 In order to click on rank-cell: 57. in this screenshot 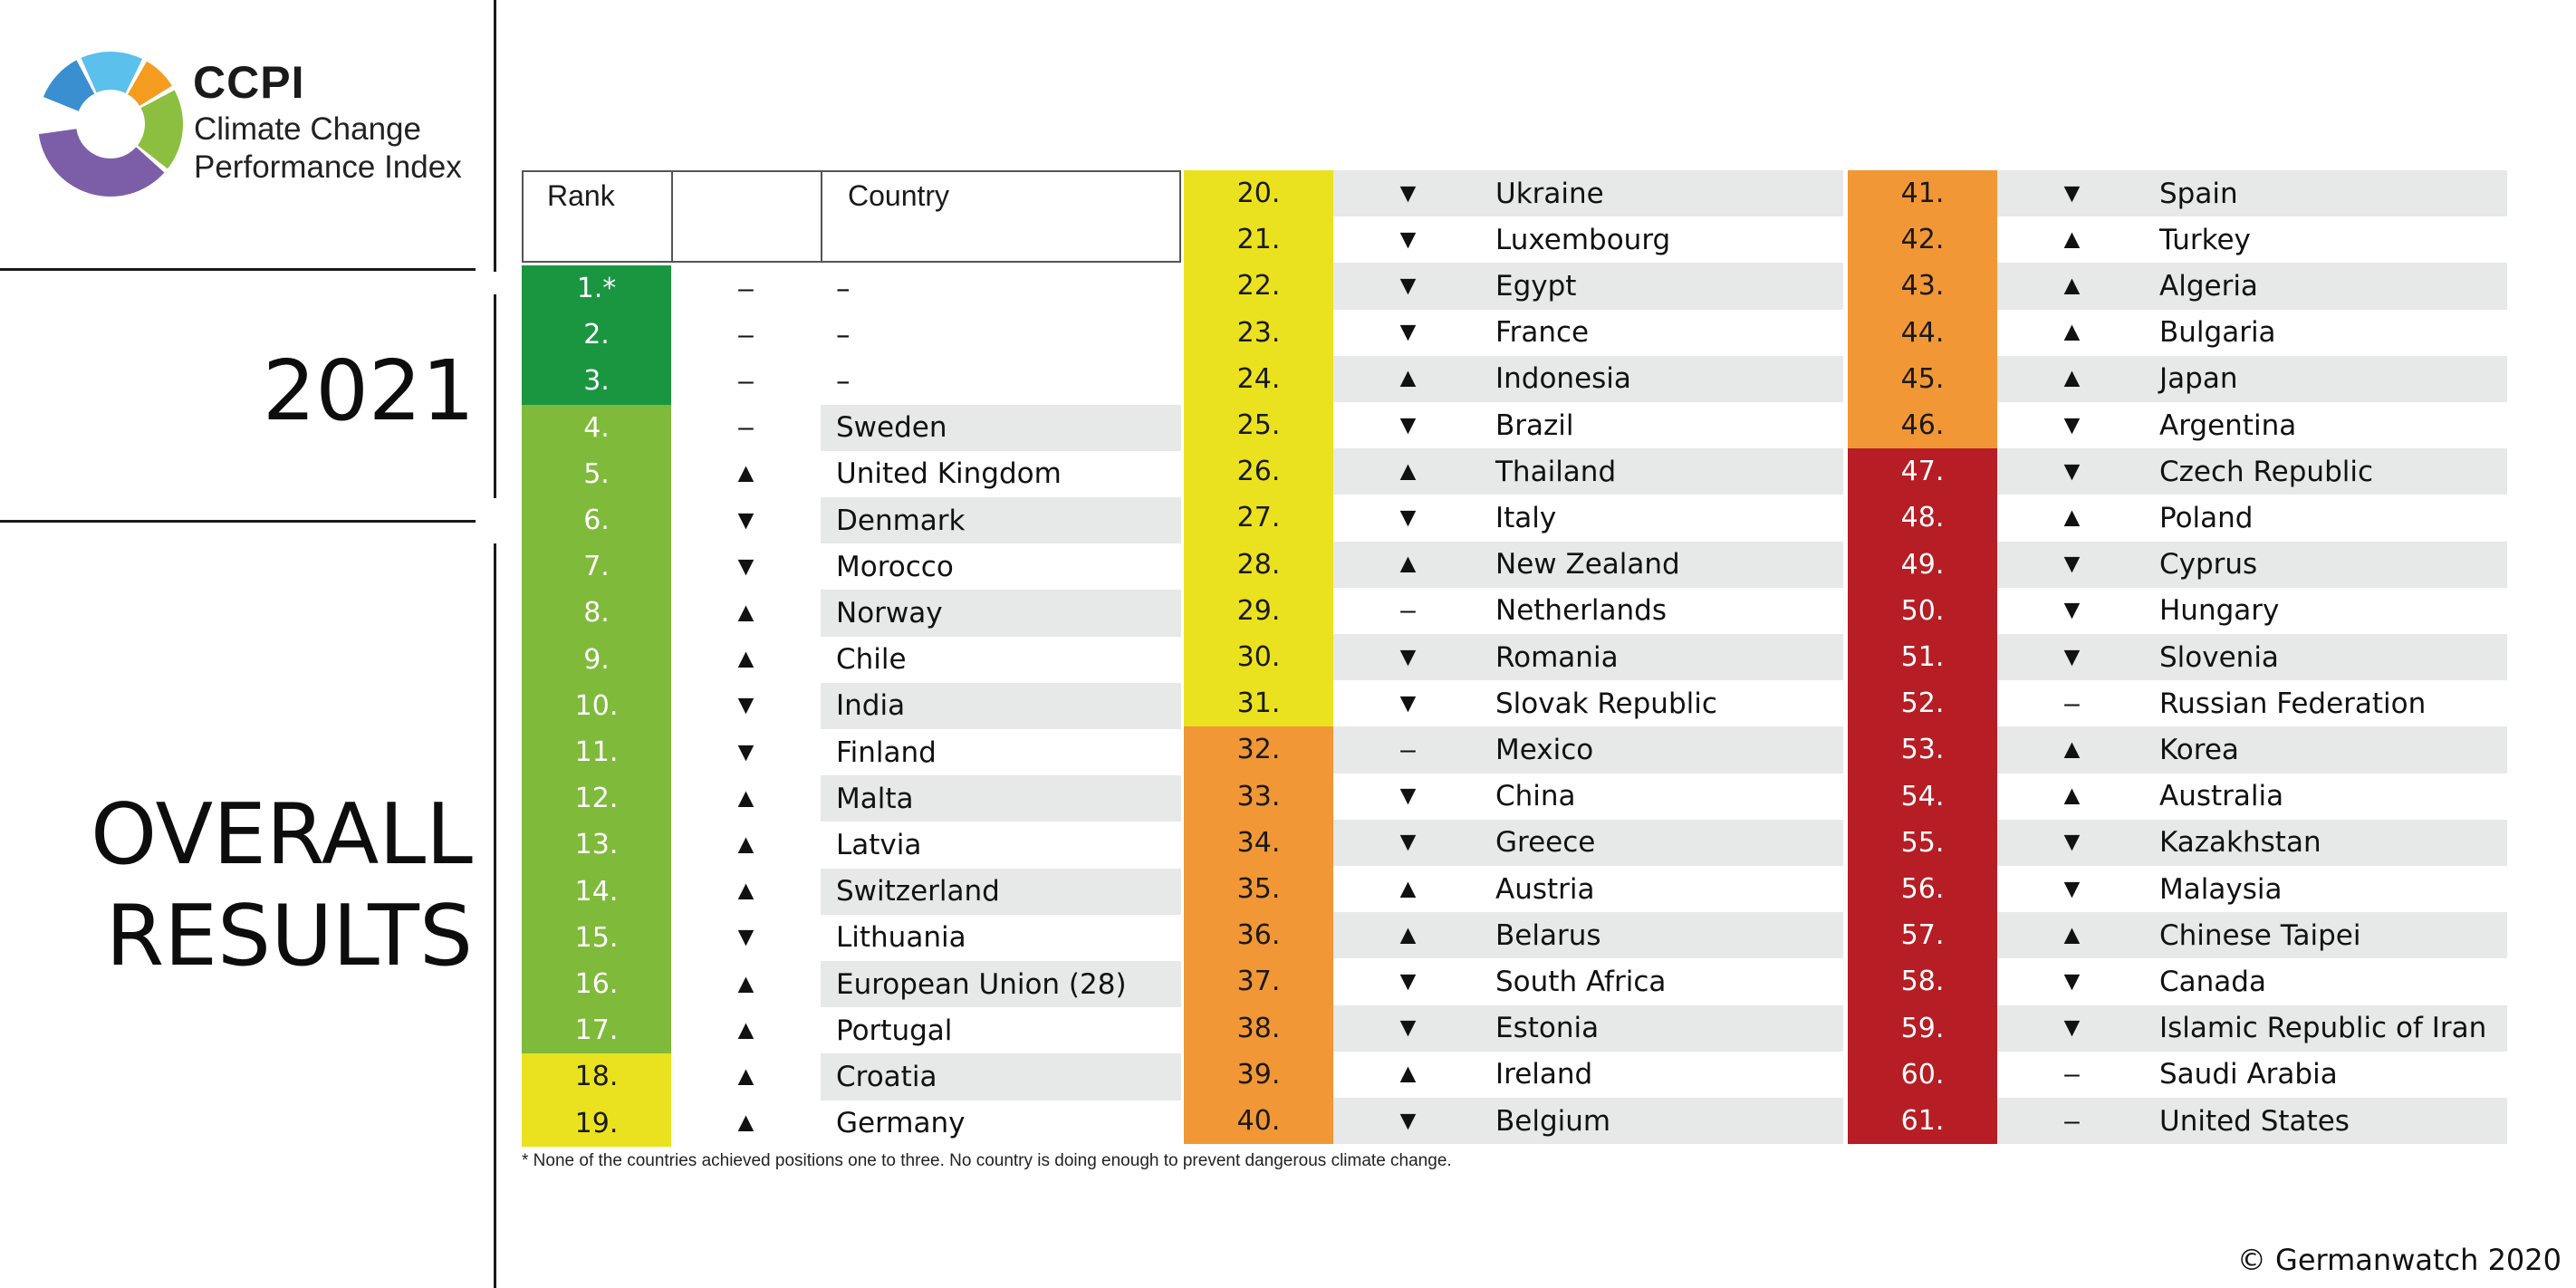, I will do `click(1922, 935)`.